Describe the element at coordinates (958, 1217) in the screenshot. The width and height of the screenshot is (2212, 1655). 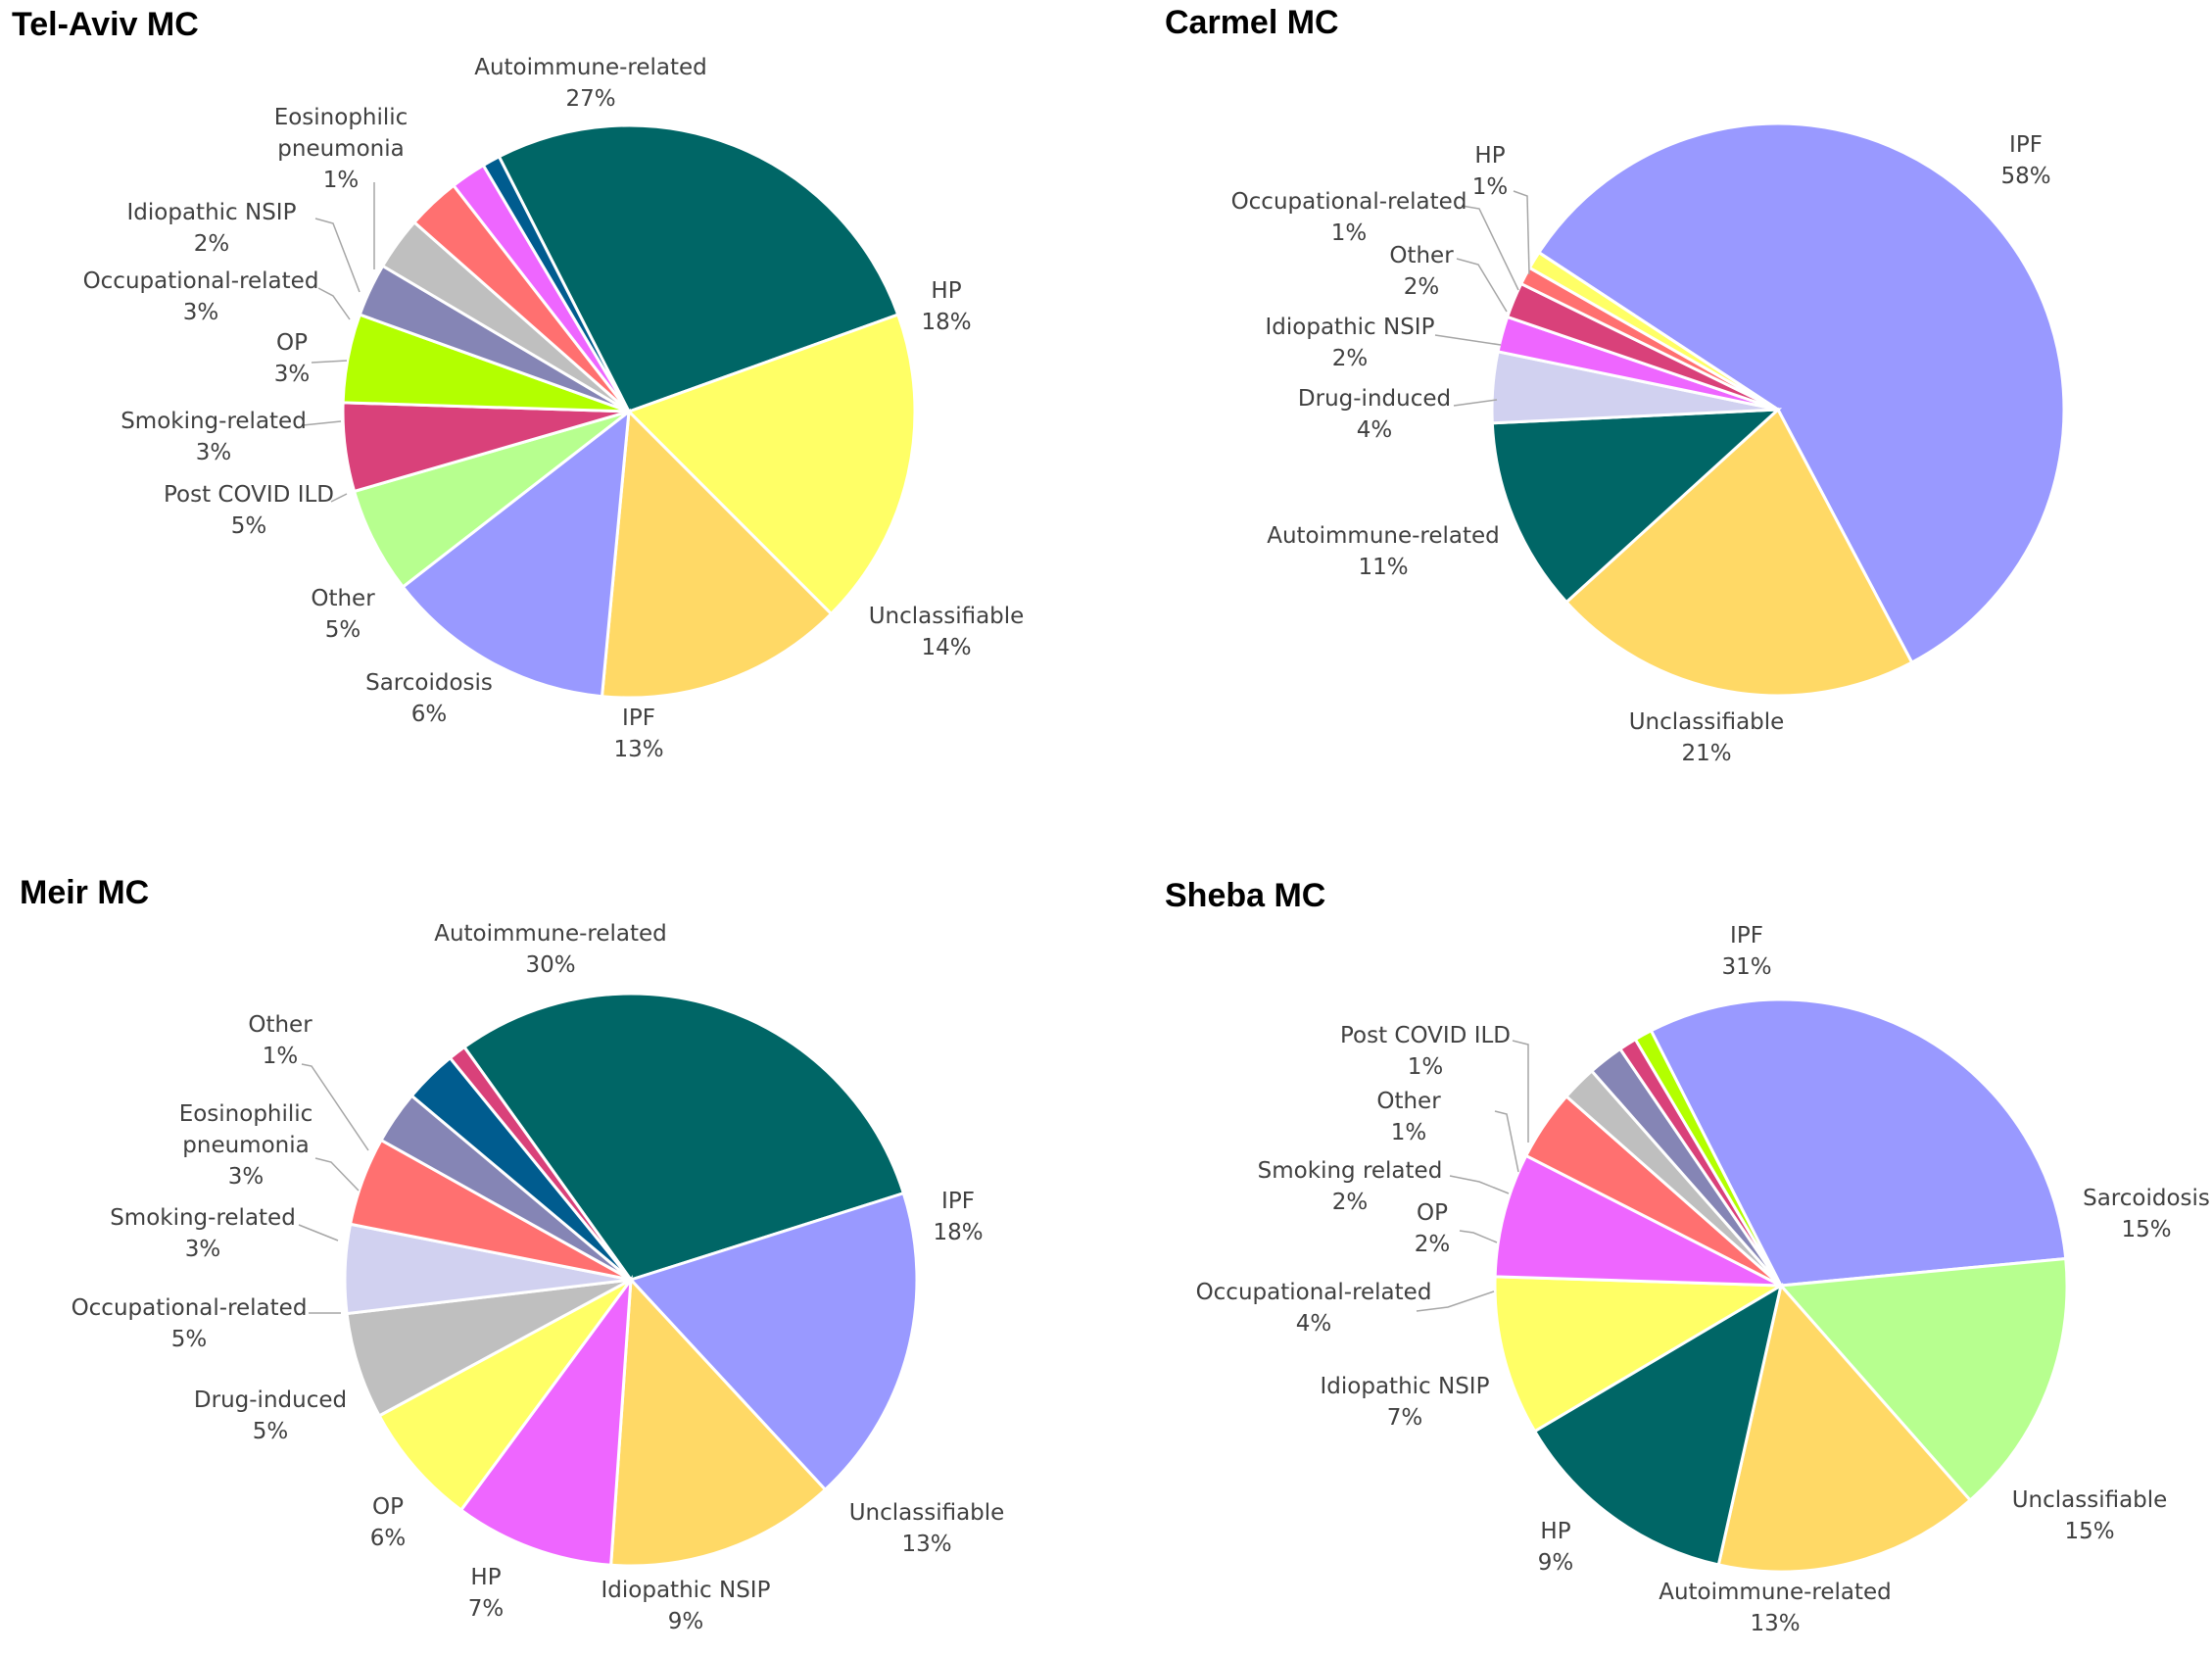
I see `data-label: IPF 18%` at that location.